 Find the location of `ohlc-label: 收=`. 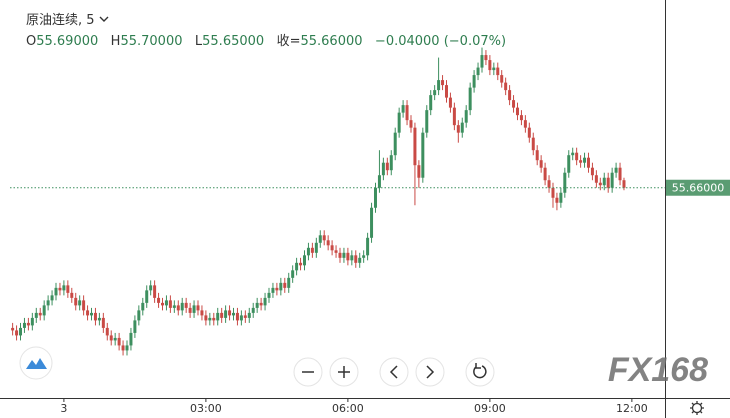

ohlc-label: 收= is located at coordinates (288, 41).